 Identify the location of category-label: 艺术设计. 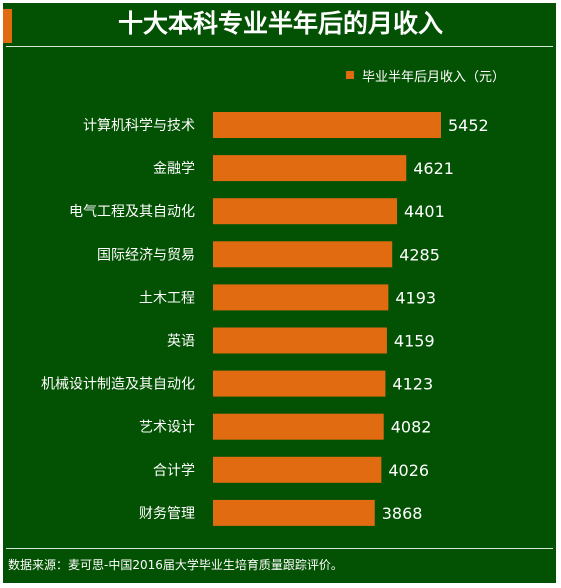
(167, 428).